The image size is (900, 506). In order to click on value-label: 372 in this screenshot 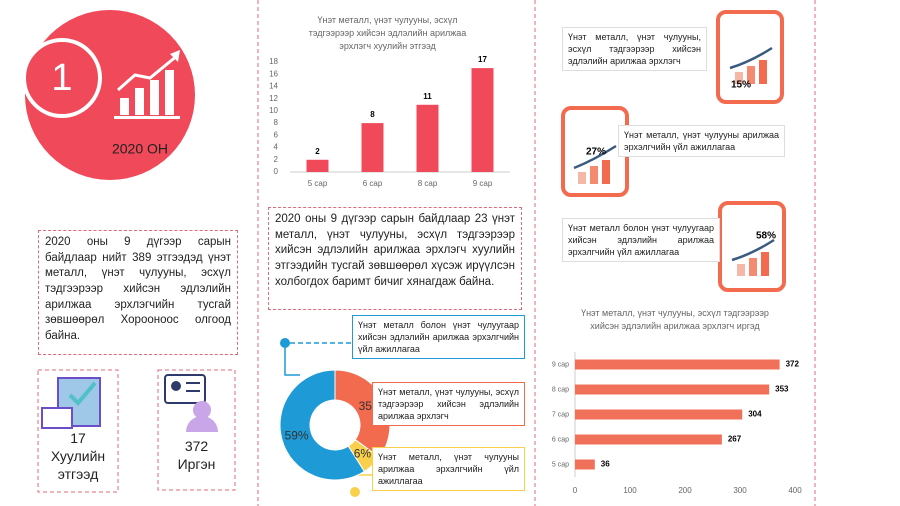, I will do `click(793, 364)`.